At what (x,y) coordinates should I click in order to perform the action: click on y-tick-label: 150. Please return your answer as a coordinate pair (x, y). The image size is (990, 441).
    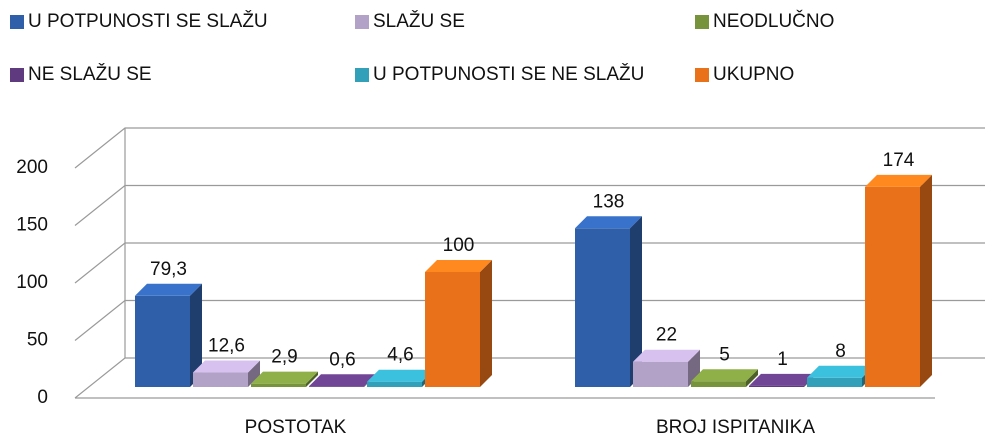
    Looking at the image, I should click on (32, 225).